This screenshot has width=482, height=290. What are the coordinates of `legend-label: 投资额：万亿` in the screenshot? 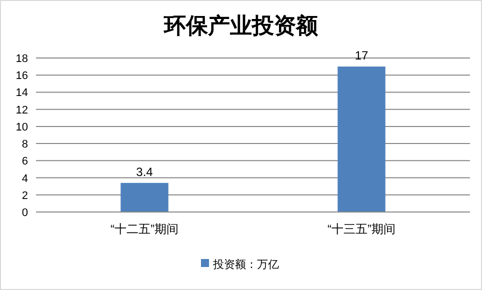 It's located at (245, 264).